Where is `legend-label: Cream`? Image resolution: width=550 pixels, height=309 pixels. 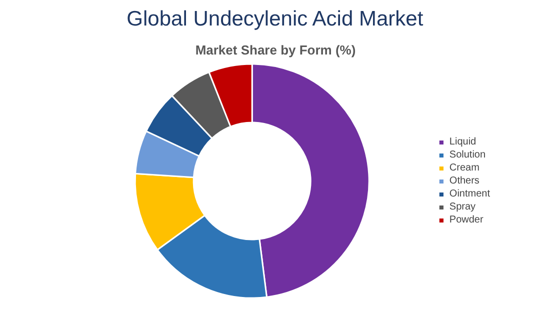 legend-label: Cream is located at coordinates (464, 167).